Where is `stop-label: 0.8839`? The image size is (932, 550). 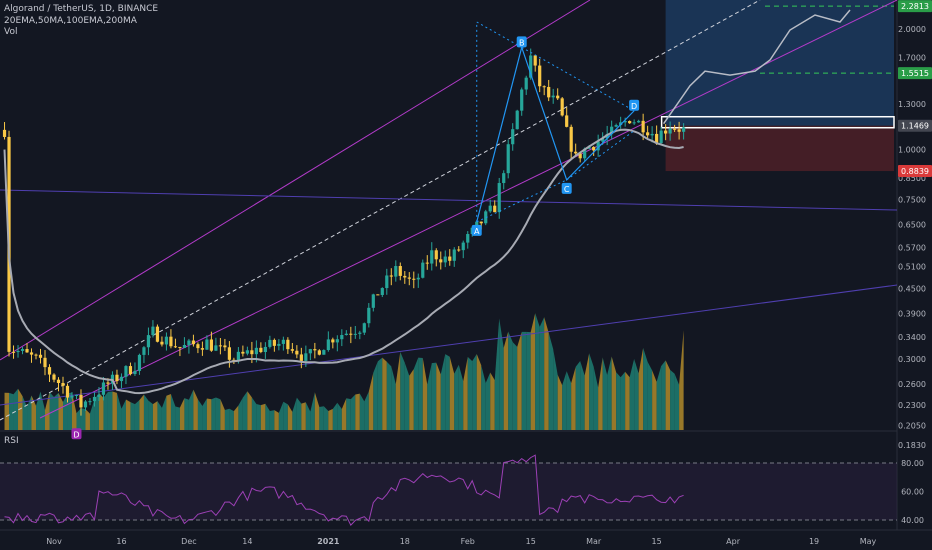
stop-label: 0.8839 is located at coordinates (915, 171).